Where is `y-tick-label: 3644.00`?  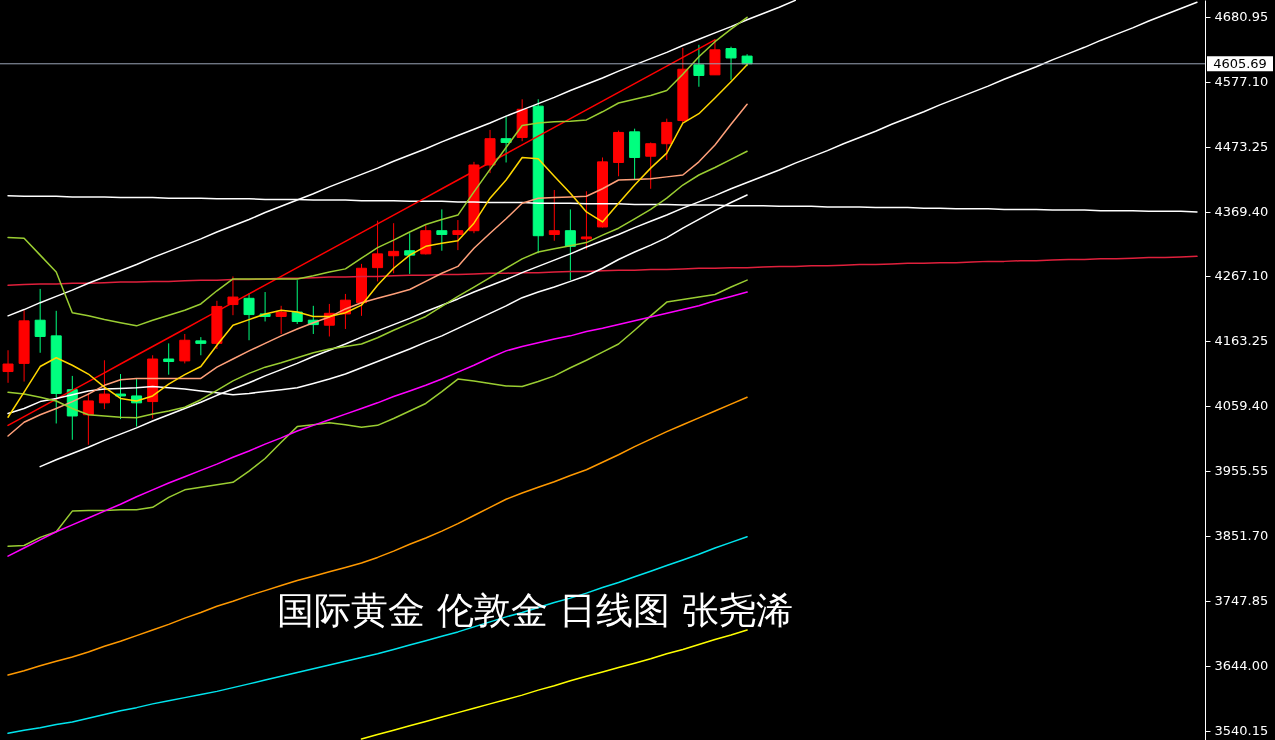 y-tick-label: 3644.00 is located at coordinates (1241, 666).